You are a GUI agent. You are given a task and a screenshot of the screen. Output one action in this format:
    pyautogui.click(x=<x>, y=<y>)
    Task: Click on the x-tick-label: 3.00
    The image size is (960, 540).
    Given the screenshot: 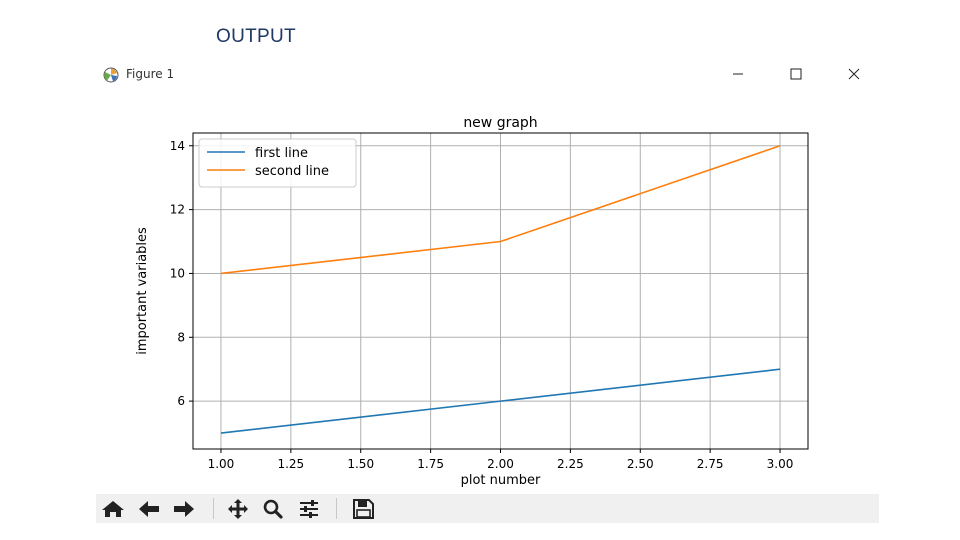 What is the action you would take?
    pyautogui.click(x=780, y=464)
    